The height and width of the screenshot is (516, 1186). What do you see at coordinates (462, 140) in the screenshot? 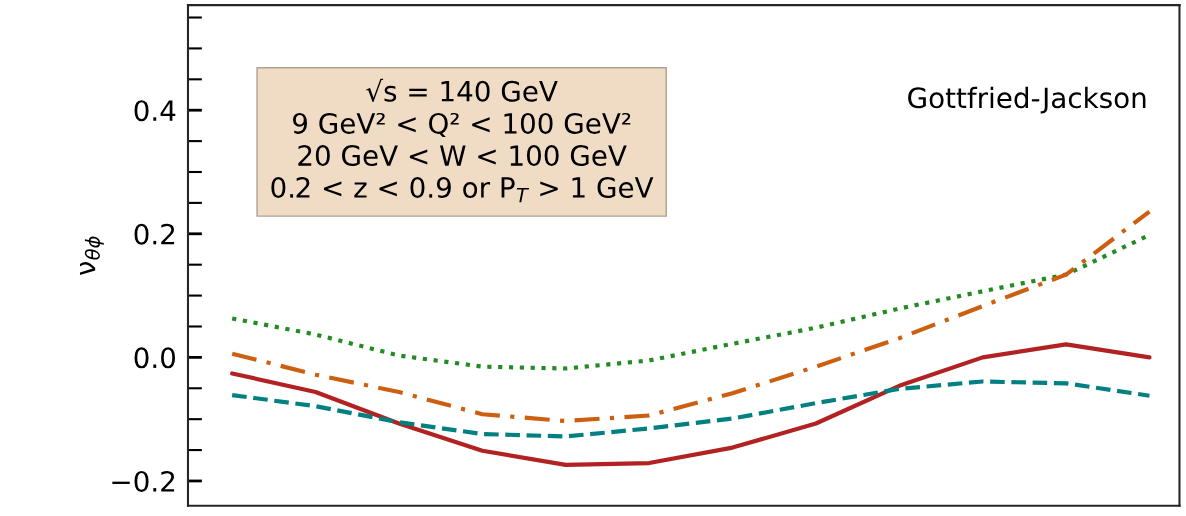
I see `annotation: √s = 140 GeV 9 GeV² < Q² < 100 GeV² 20 GeV < W < 100 GeV 0.2 < z < 0.9 or P$_{T}$ > 1 GeV` at bounding box center [462, 140].